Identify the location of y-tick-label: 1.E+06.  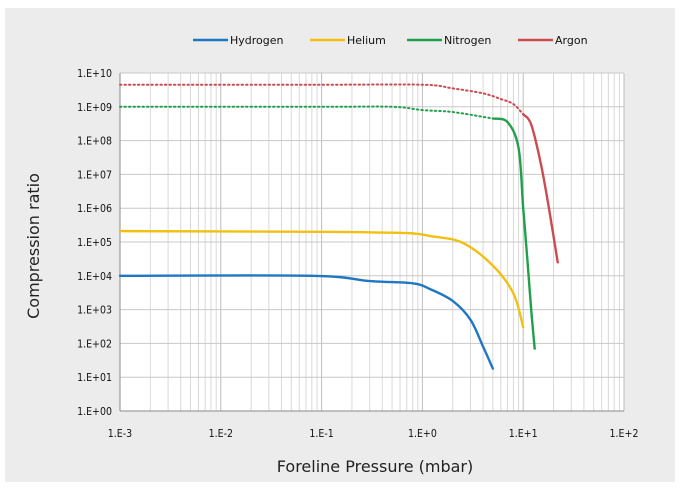
(94, 209).